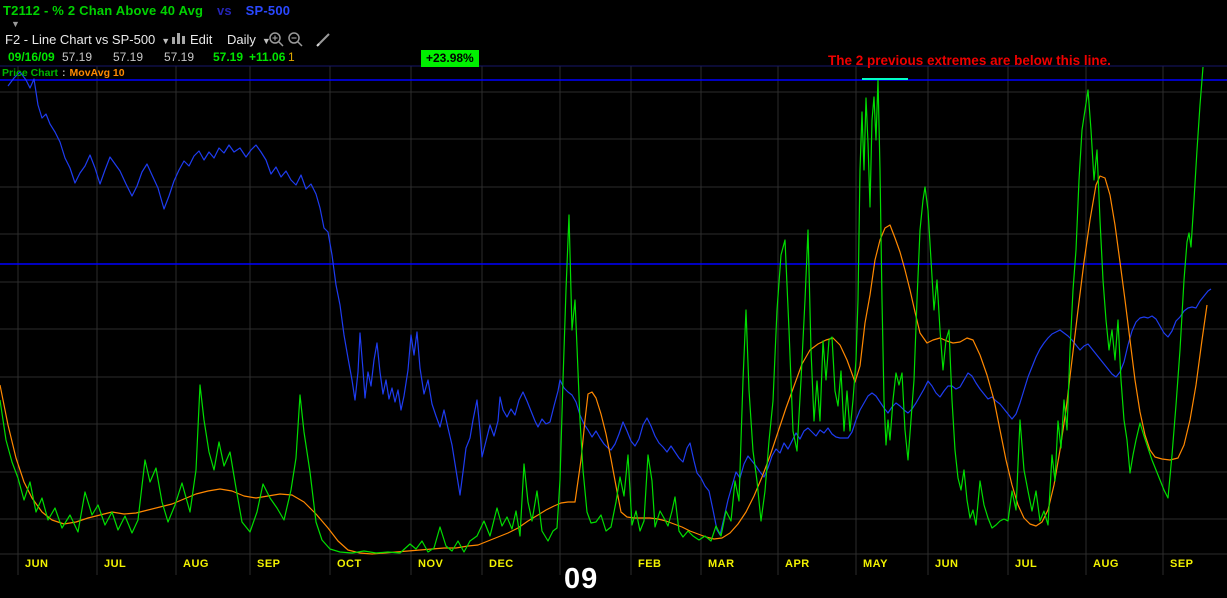 The image size is (1227, 598). I want to click on quote-low: 57.19, so click(179, 57).